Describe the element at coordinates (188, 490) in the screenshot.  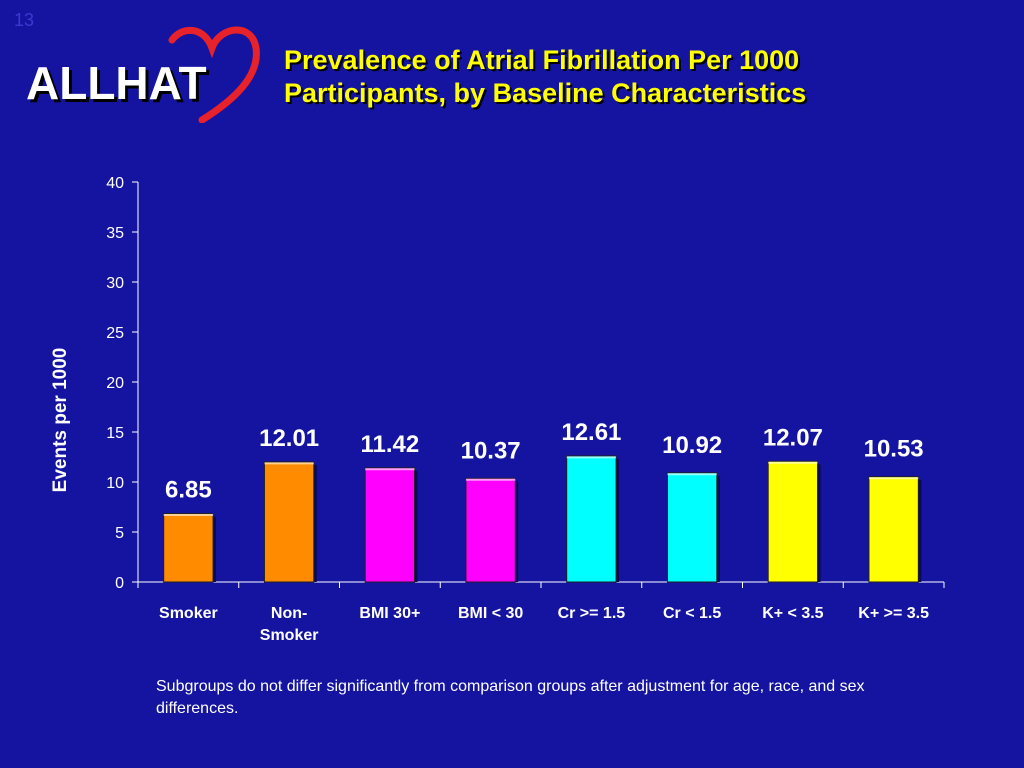
I see `data-label: 6.85` at that location.